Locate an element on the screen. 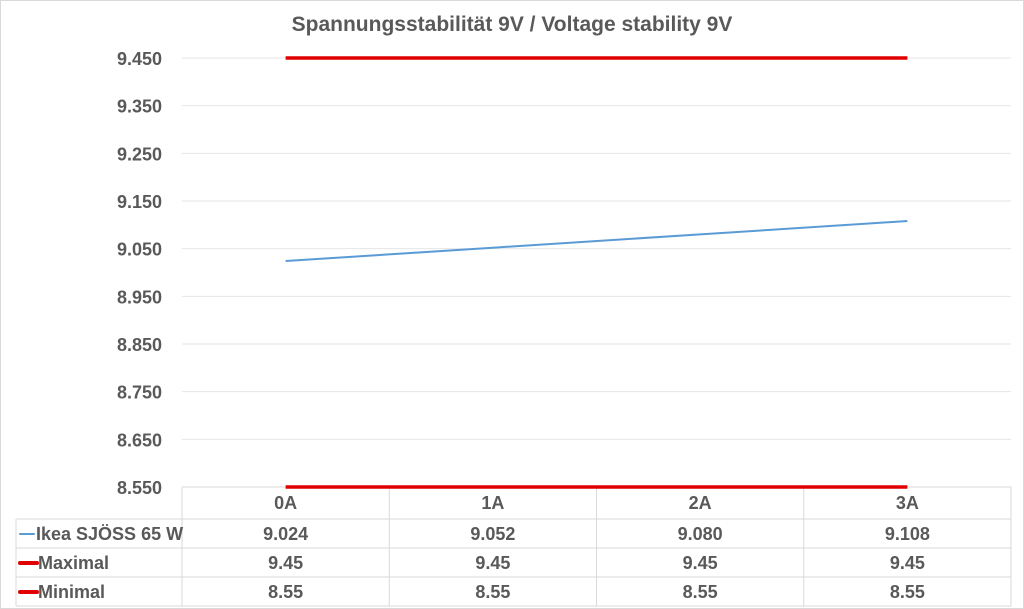 The image size is (1024, 609). y-tick-label: 9.050 is located at coordinates (139, 250).